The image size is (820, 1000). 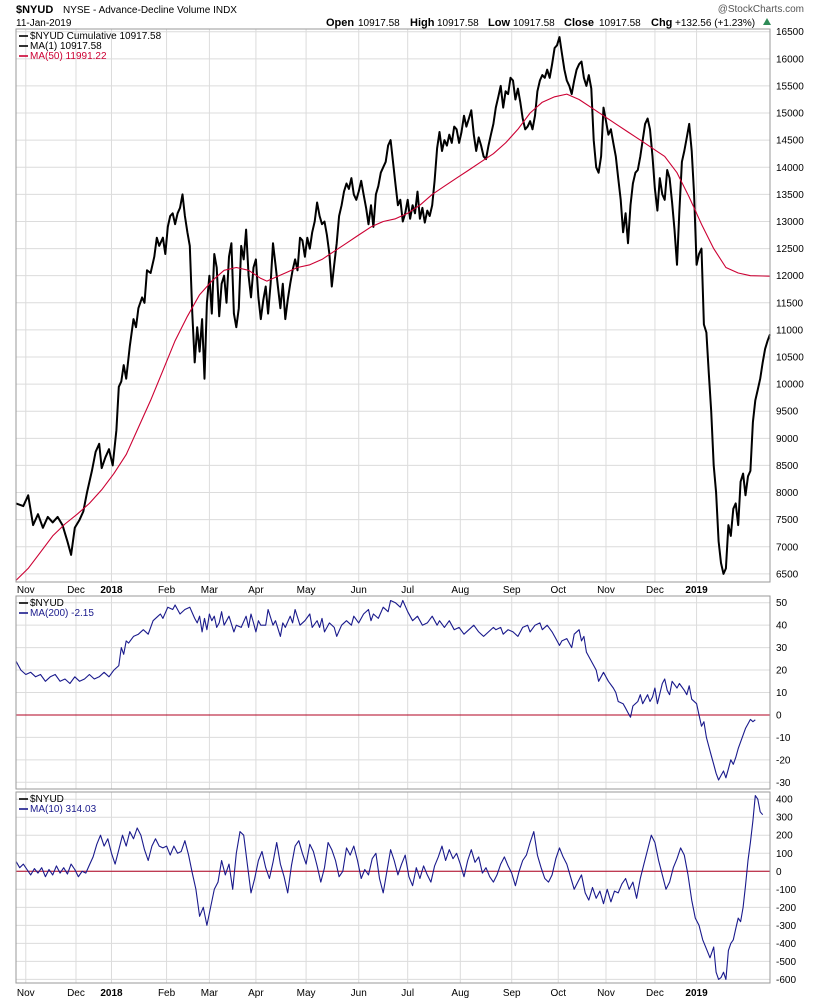 What do you see at coordinates (790, 195) in the screenshot?
I see `y-tick-label: 13500` at bounding box center [790, 195].